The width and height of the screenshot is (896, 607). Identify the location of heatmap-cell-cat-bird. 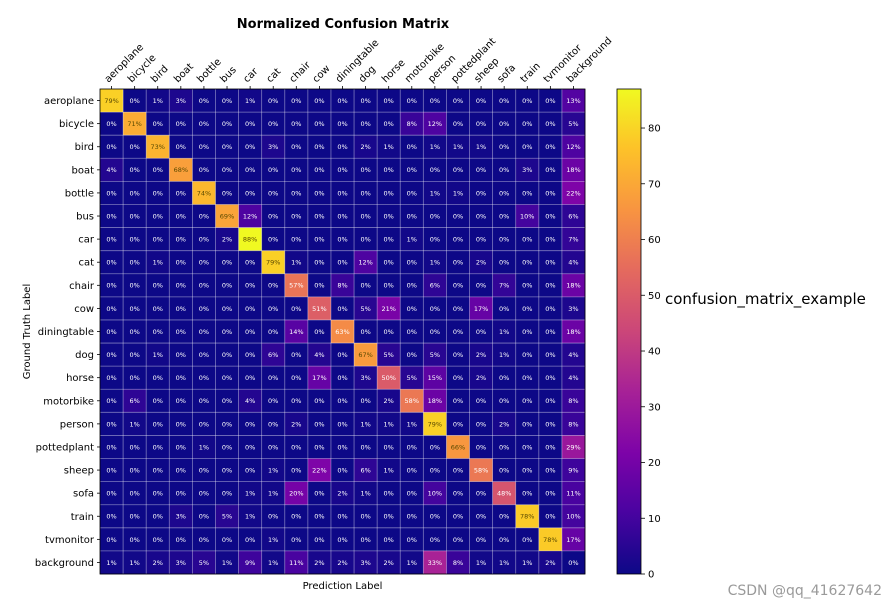
(158, 262).